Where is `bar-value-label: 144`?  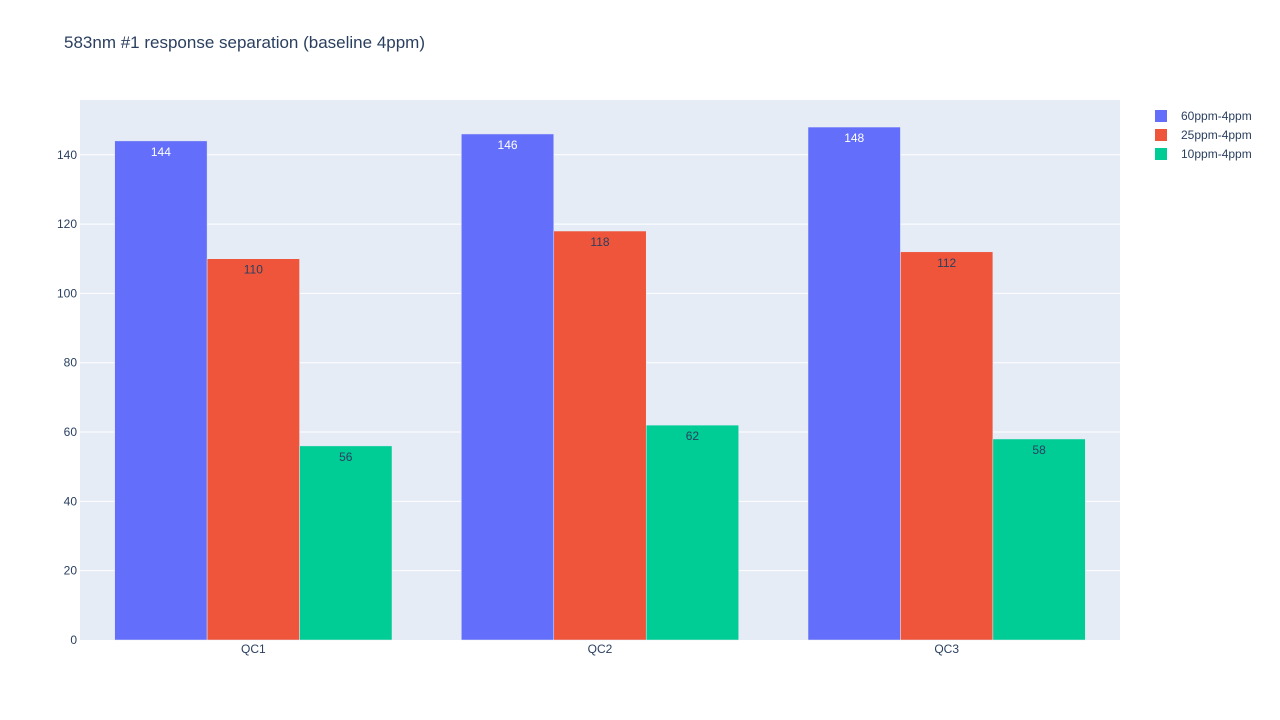 bar-value-label: 144 is located at coordinates (161, 152).